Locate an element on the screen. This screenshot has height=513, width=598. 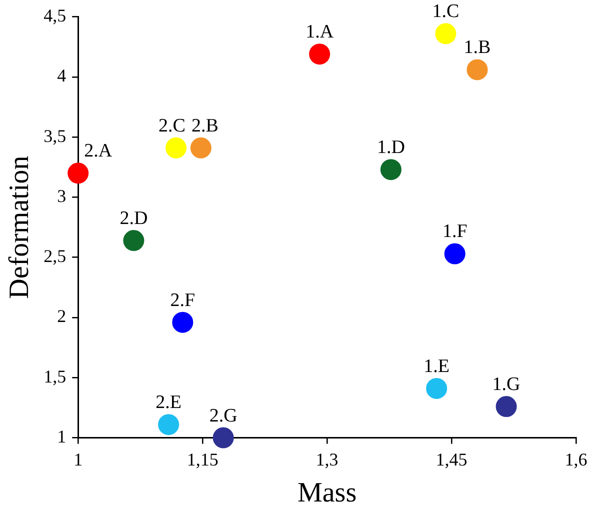
series-label: 1.A is located at coordinates (320, 32).